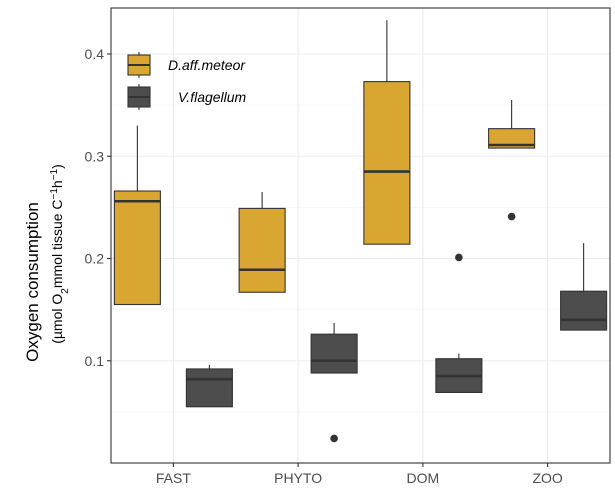 This screenshot has width=615, height=495. I want to click on legend-item-1: D.aff.meteor, so click(186, 65).